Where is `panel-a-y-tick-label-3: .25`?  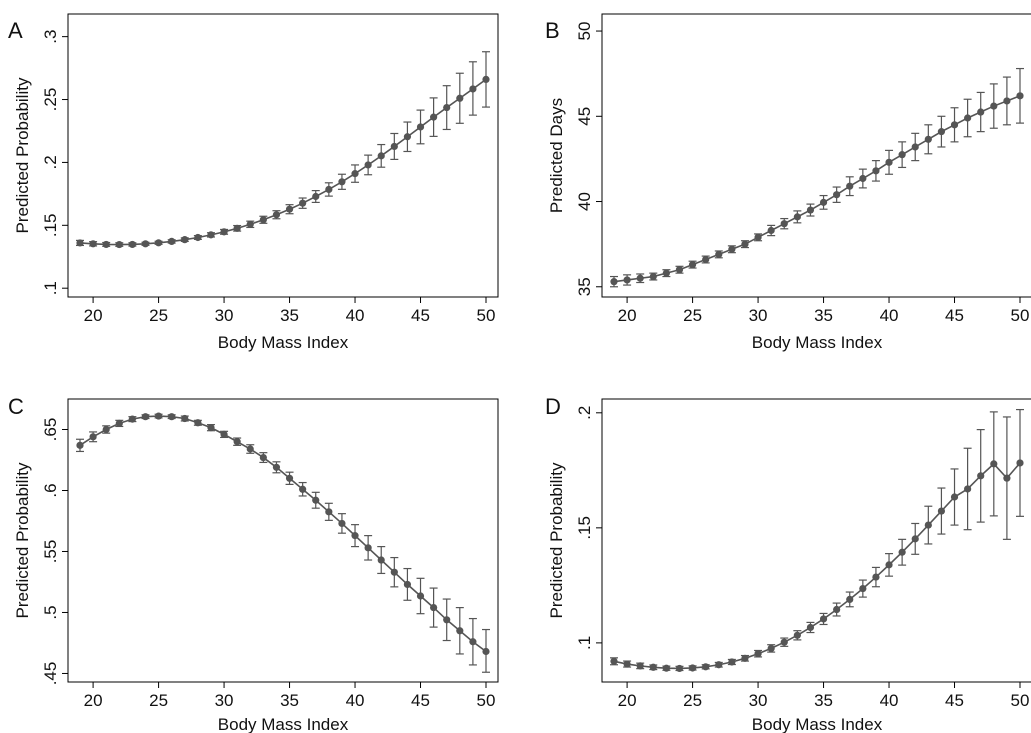
panel-a-y-tick-label-3: .25 is located at coordinates (50, 100).